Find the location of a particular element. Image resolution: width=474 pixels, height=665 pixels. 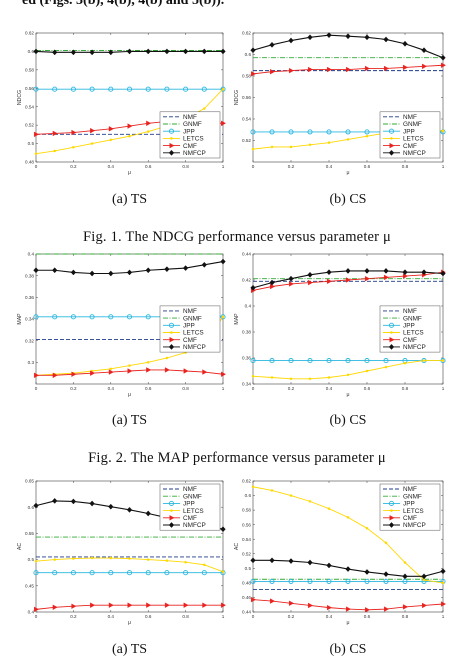

y-tick-label: 0.54 is located at coordinates (29, 106).